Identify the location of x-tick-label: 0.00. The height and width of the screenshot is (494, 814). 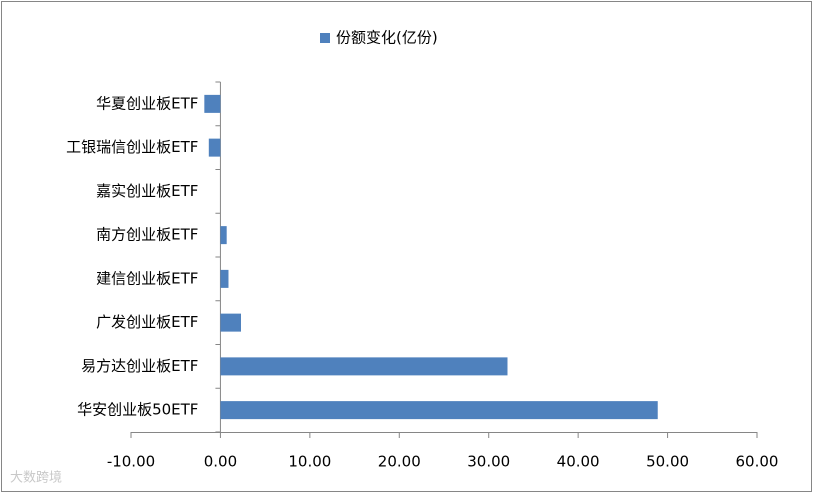
(220, 462).